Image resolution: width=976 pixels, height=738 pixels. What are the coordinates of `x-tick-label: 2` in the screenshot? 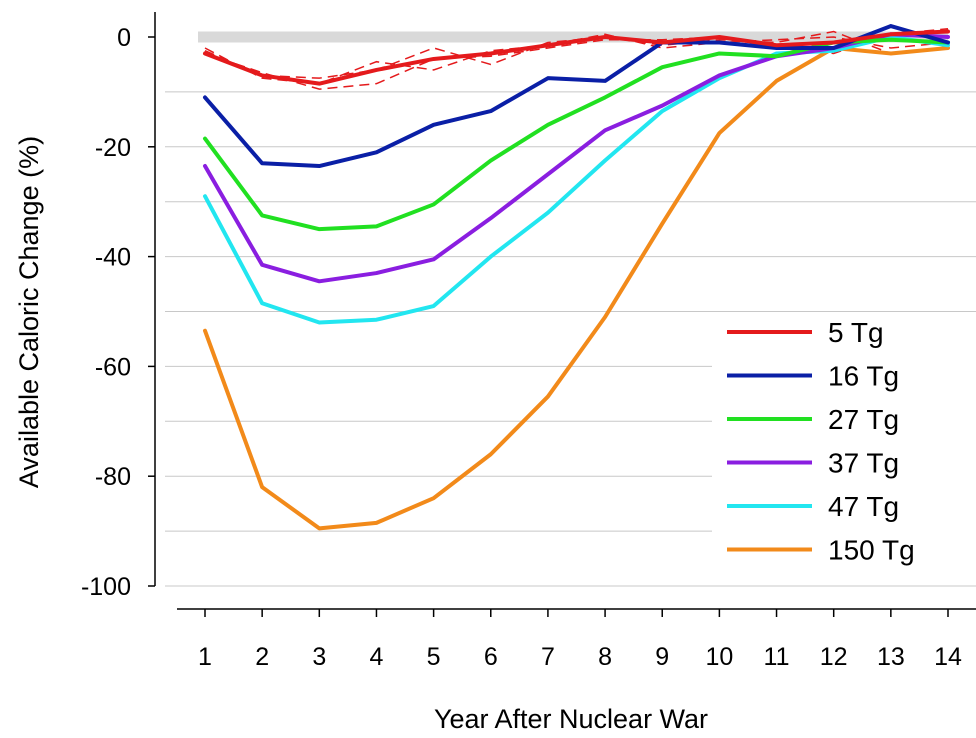 It's located at (262, 657).